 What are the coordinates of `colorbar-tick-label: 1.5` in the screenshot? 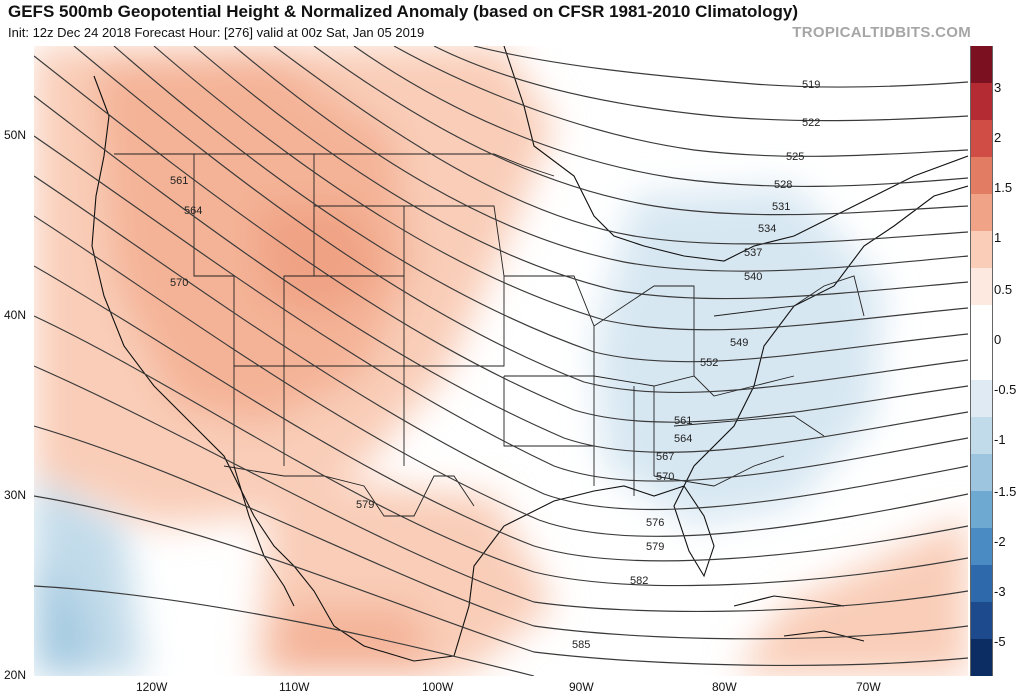 It's located at (1003, 187).